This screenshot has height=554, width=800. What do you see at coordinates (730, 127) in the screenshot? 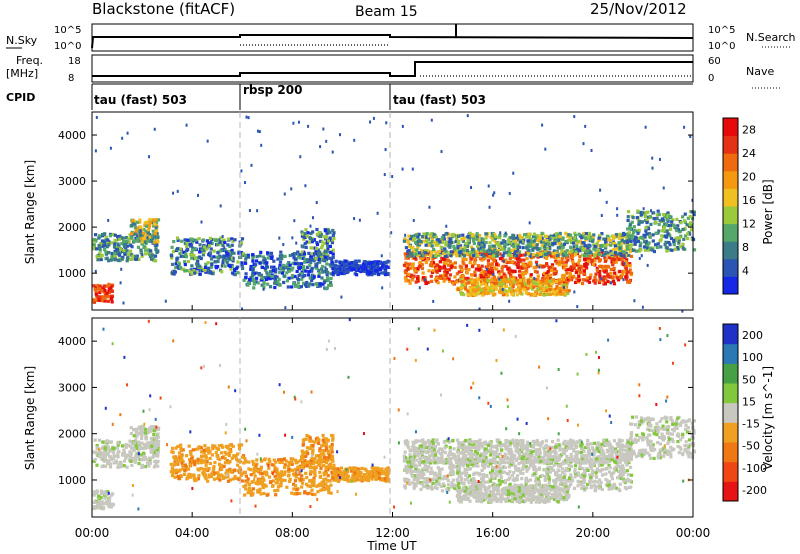
I see `colorbar-swatch` at bounding box center [730, 127].